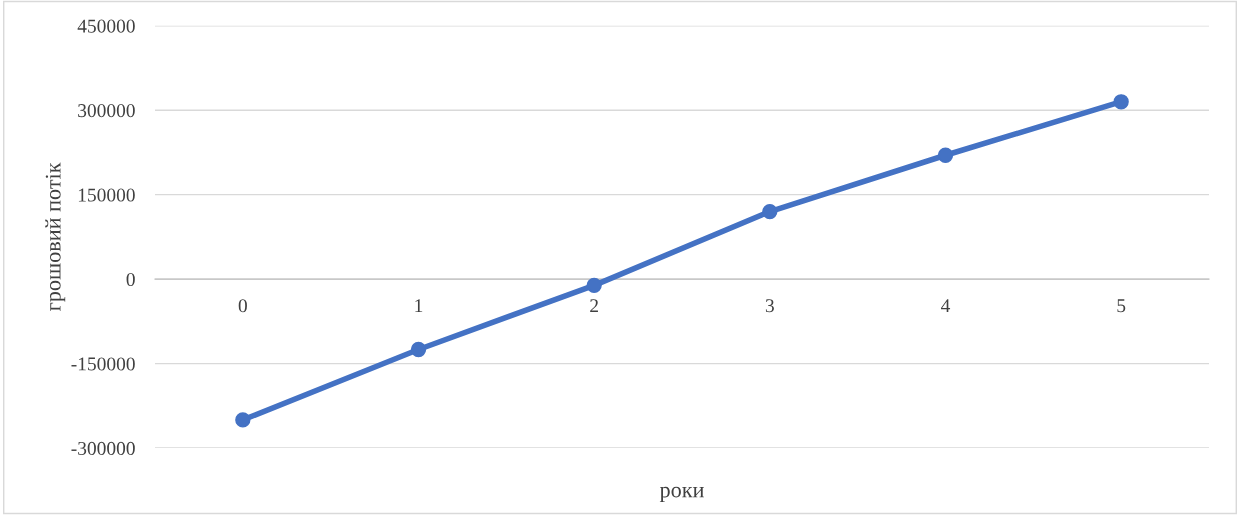 The width and height of the screenshot is (1240, 515). What do you see at coordinates (242, 306) in the screenshot?
I see `x-tick-label: 0` at bounding box center [242, 306].